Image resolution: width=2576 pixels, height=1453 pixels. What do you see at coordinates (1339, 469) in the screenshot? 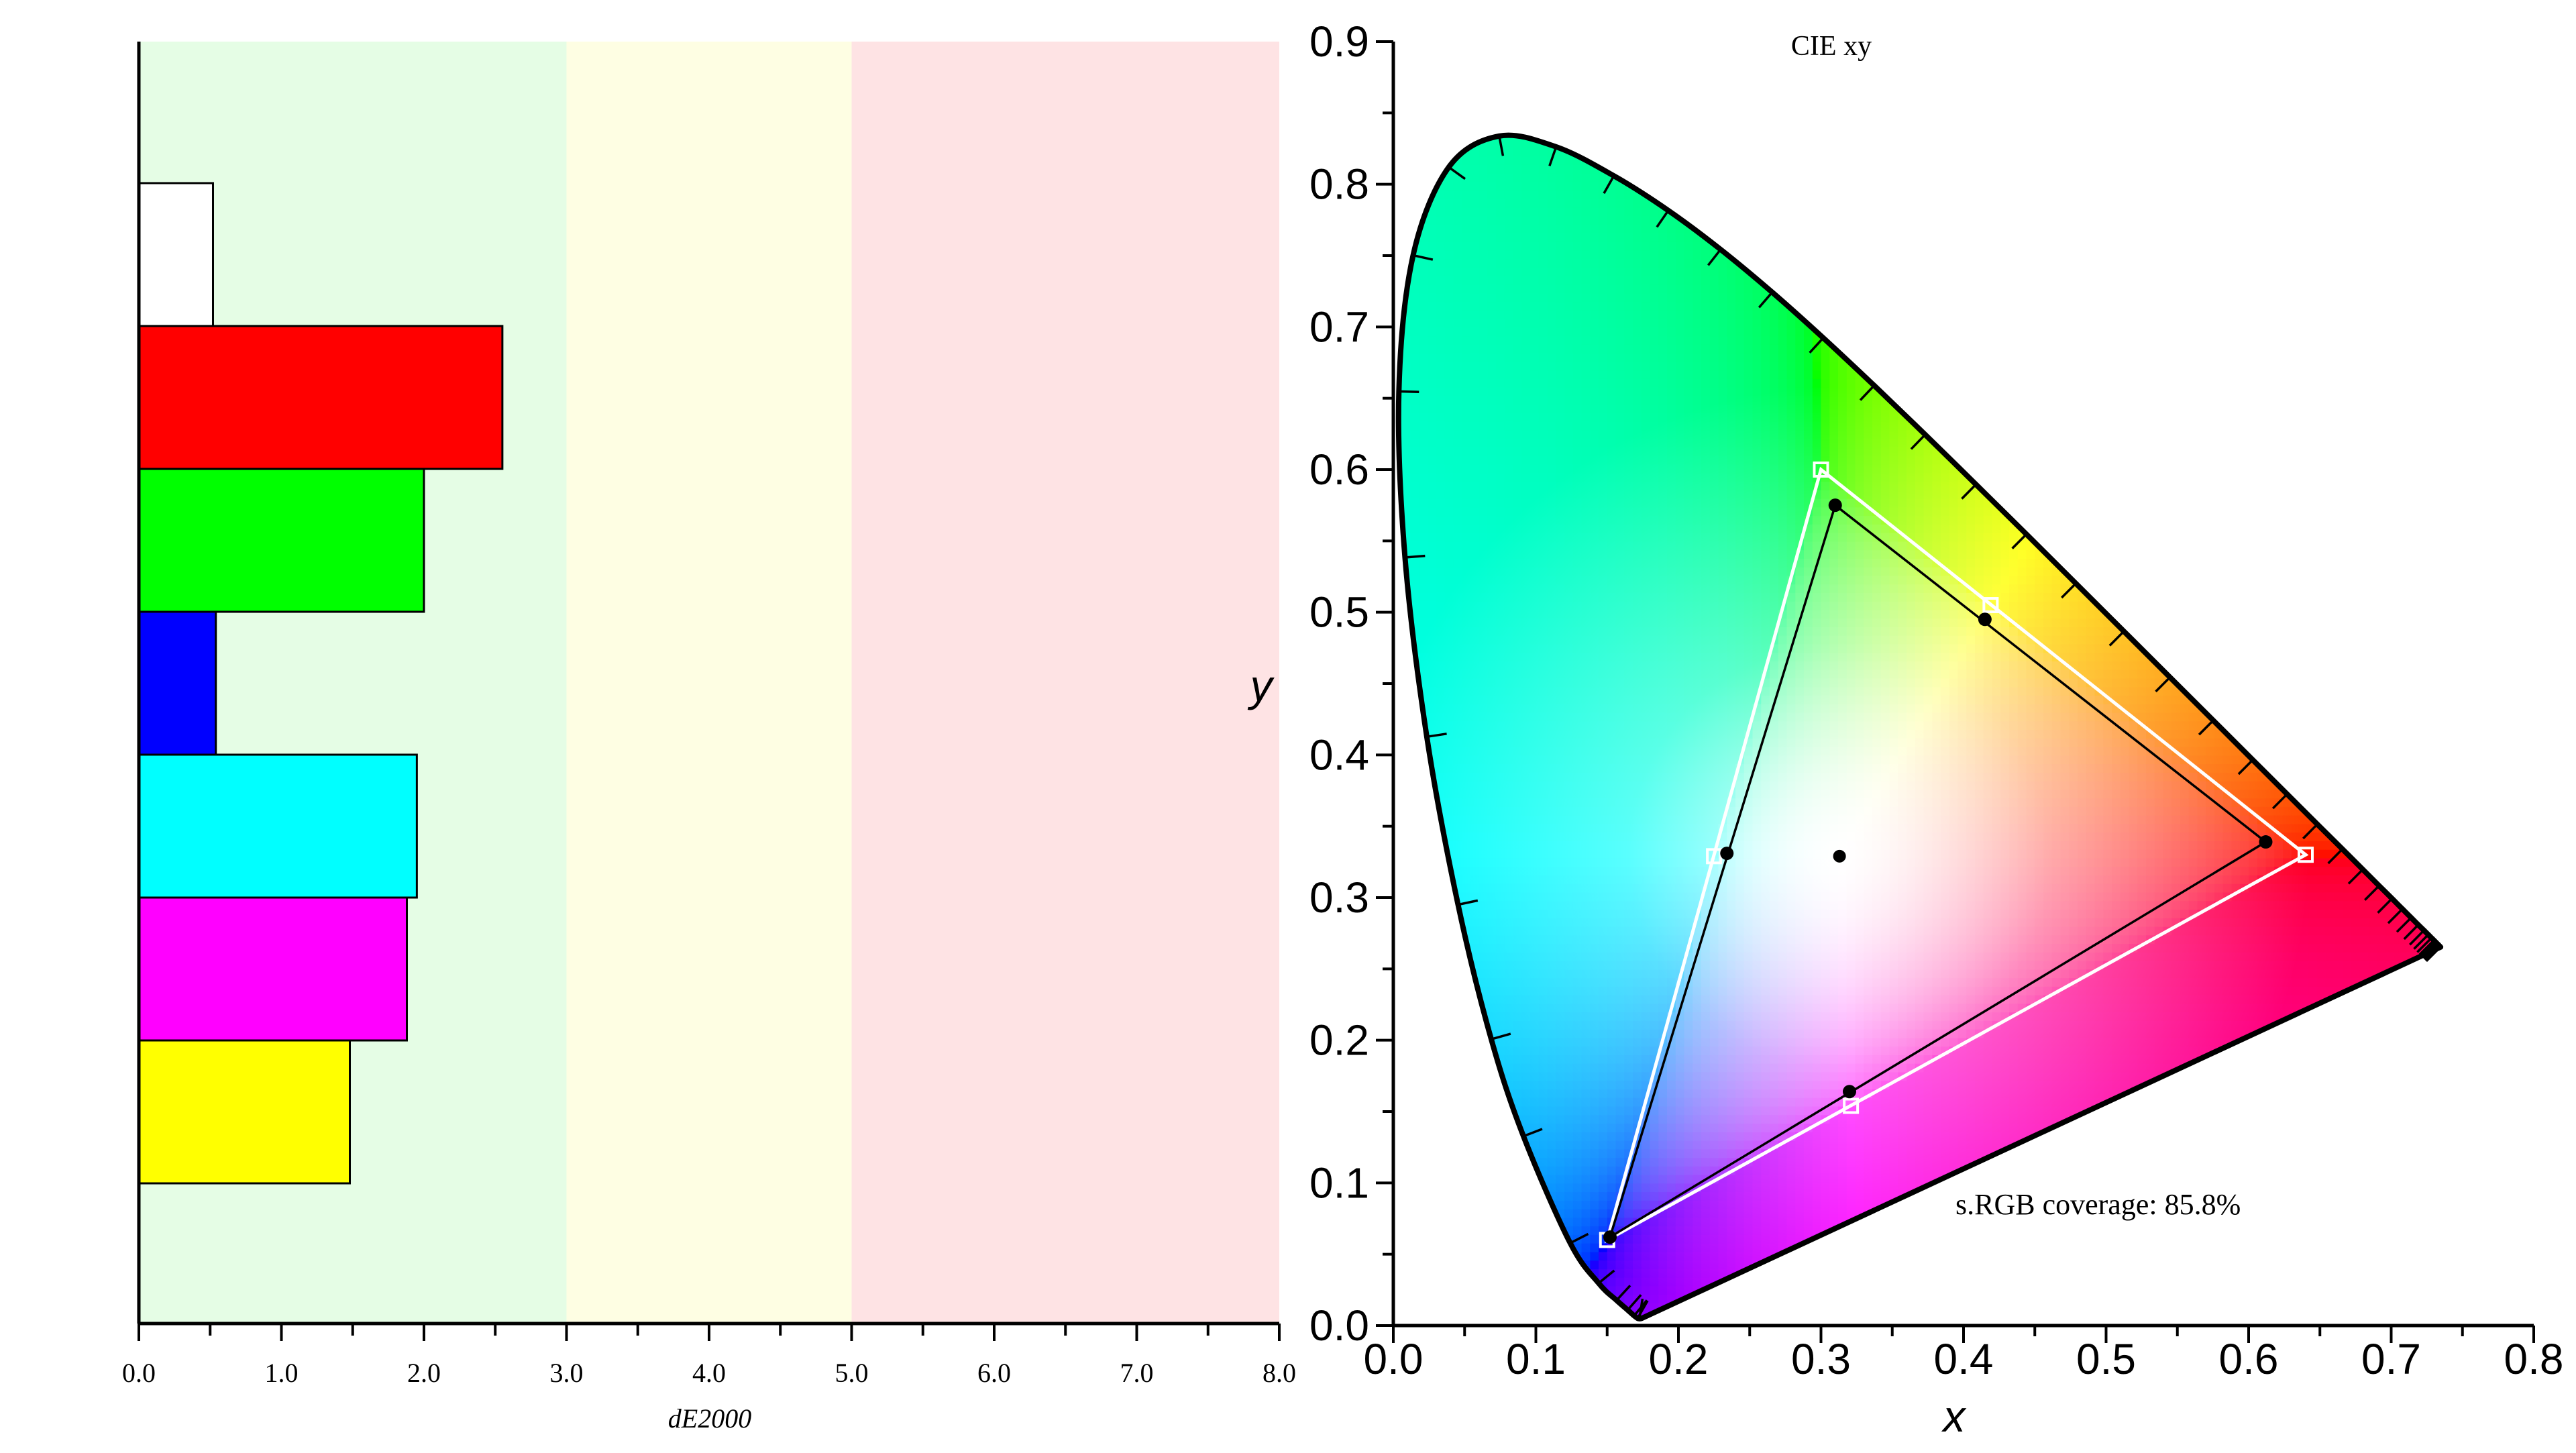
I see `cie-y-tick-label: 0.6` at bounding box center [1339, 469].